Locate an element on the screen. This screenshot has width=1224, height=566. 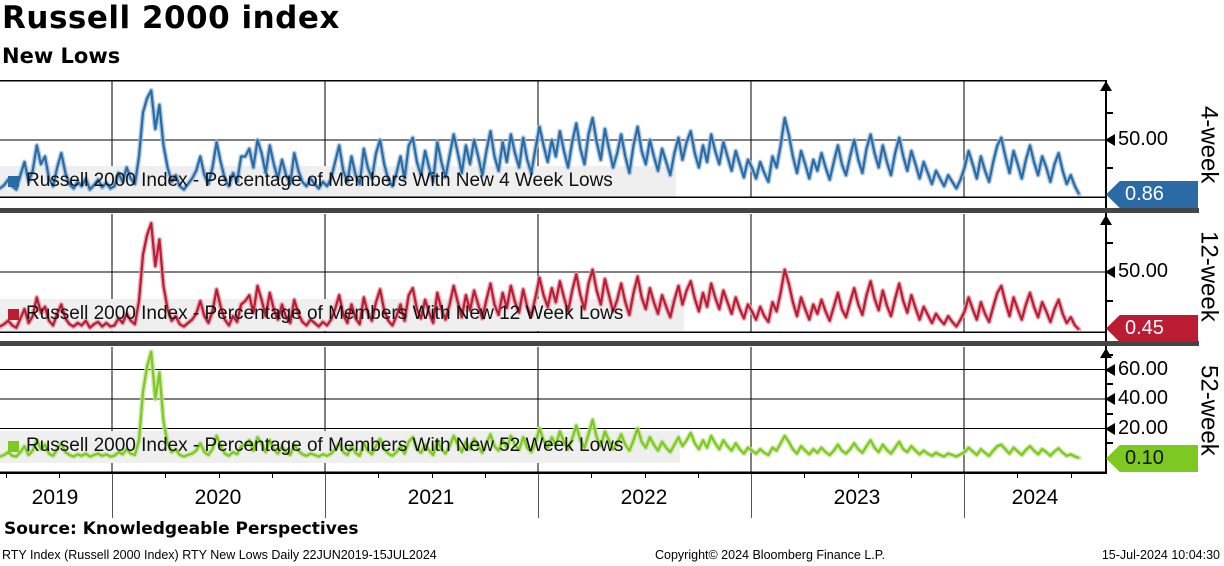
x-tick-2022: 2022 is located at coordinates (644, 497).